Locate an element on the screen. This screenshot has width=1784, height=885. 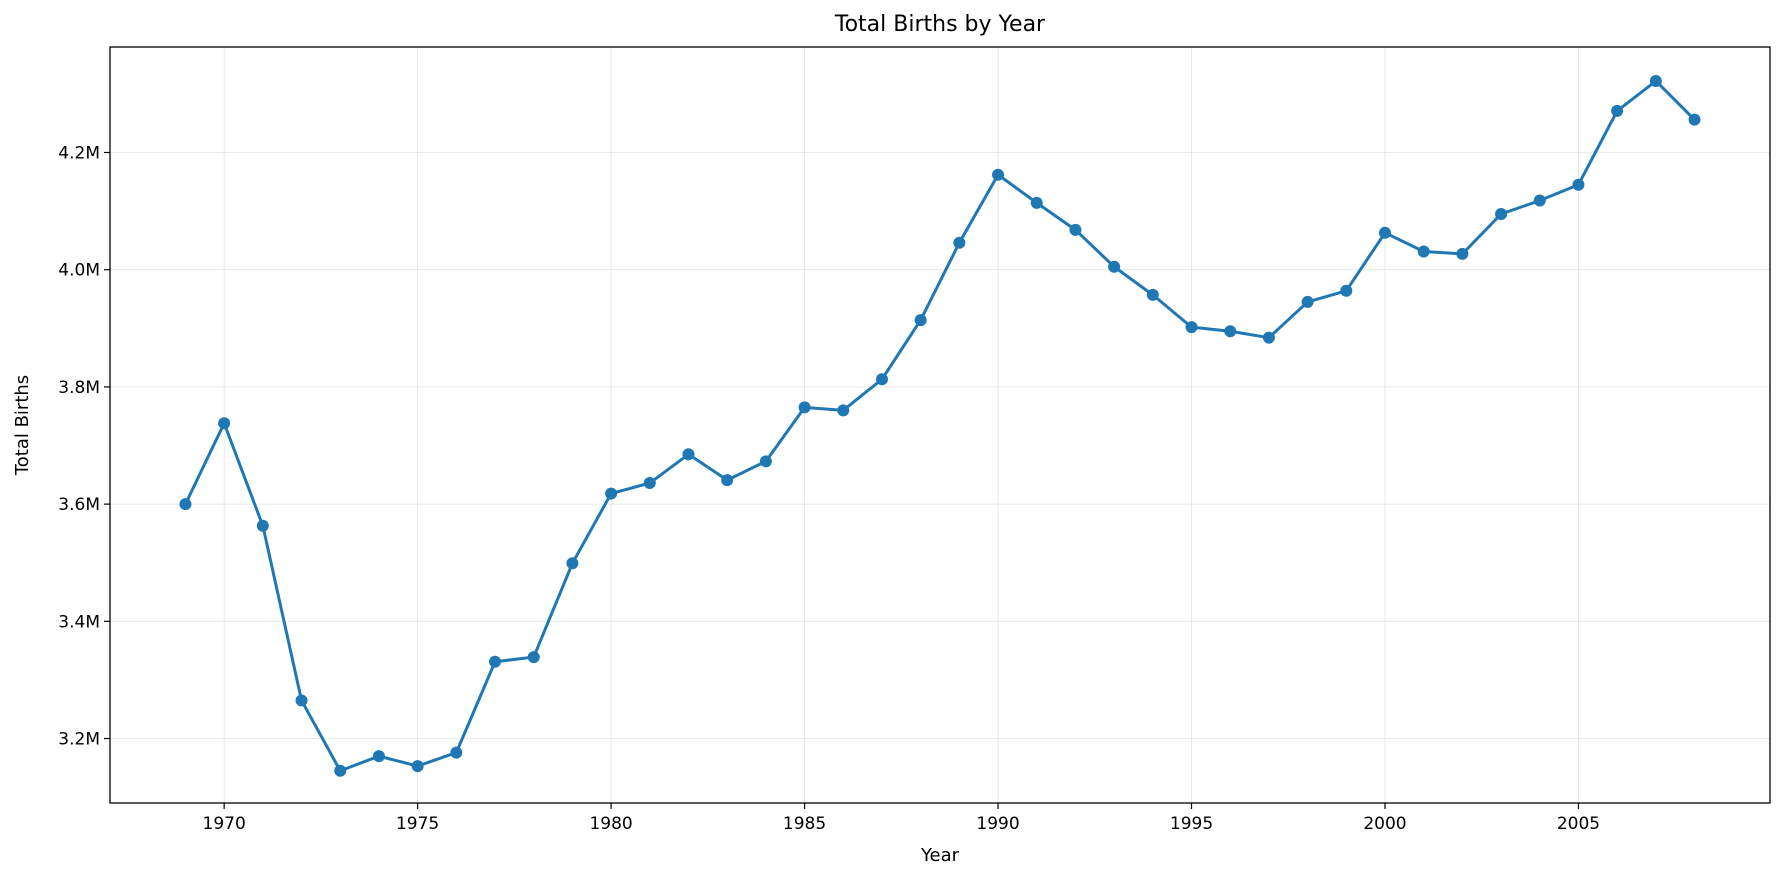
x-tick-label: 1985 is located at coordinates (804, 824).